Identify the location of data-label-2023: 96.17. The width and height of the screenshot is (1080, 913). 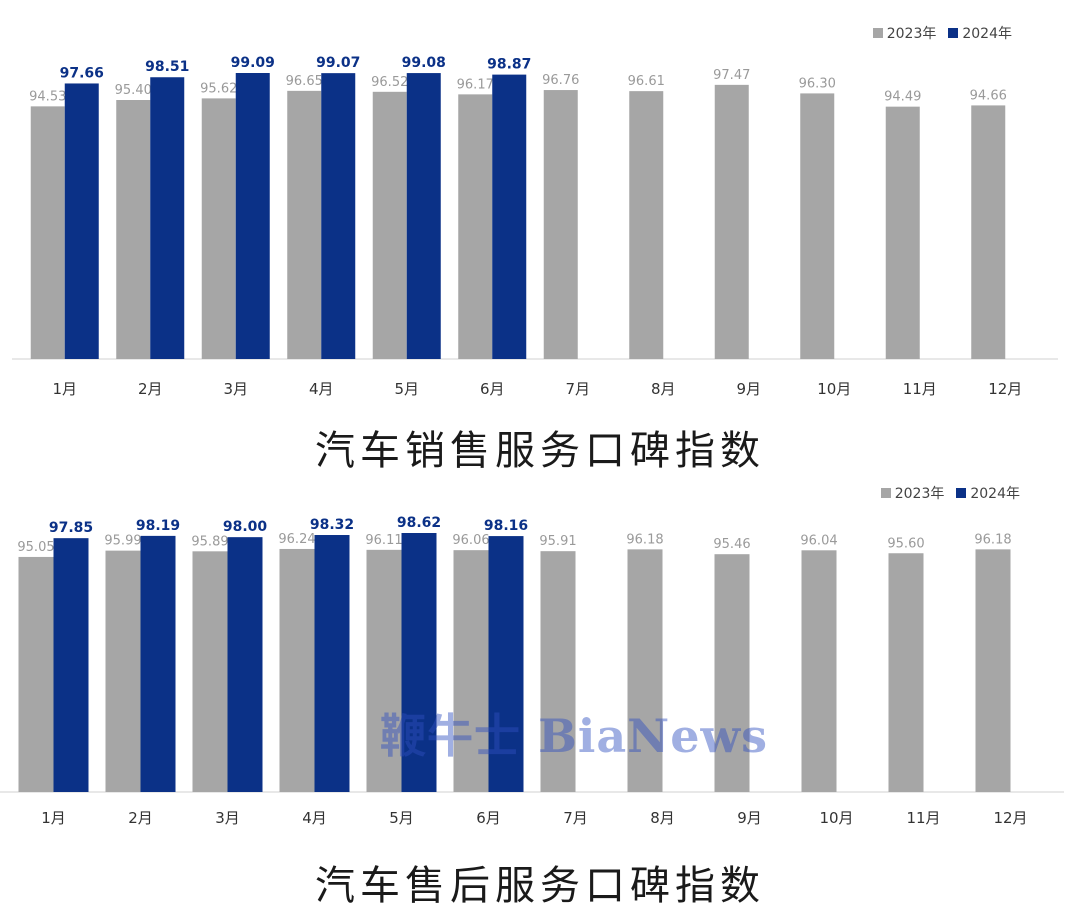
(475, 84).